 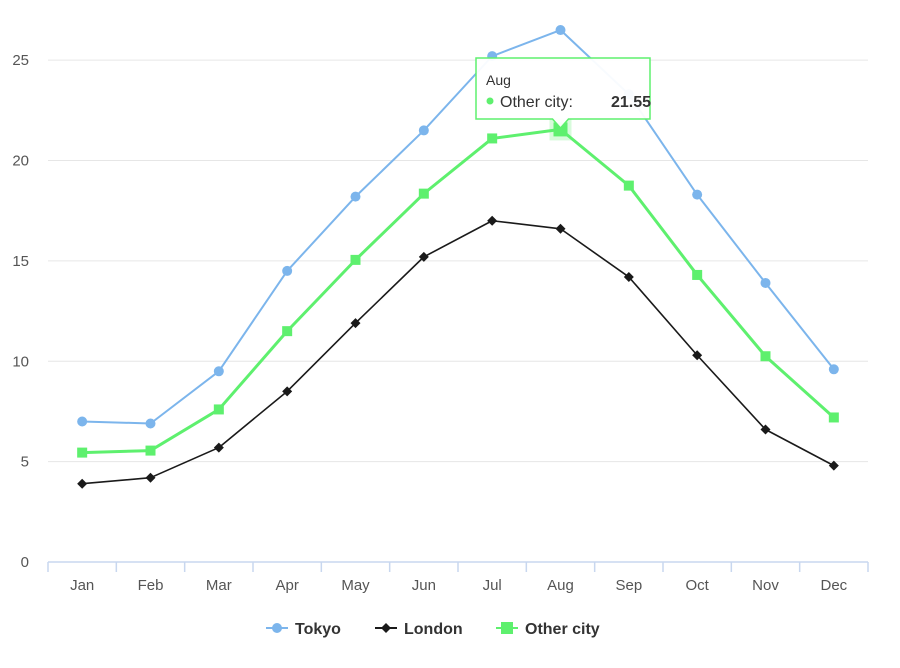 I want to click on tooltip-category: Aug, so click(x=498, y=80).